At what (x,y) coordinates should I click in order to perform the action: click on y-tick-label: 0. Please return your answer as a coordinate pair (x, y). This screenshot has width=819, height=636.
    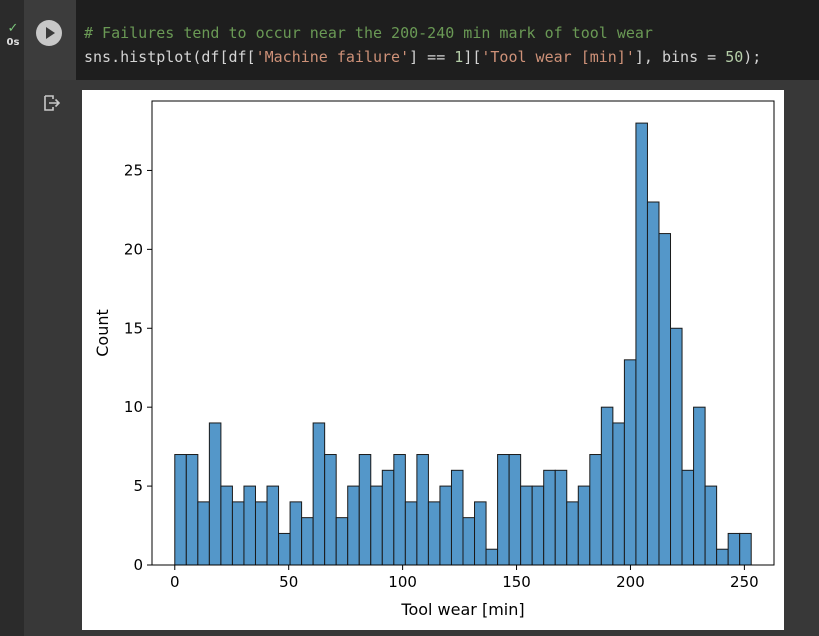
    Looking at the image, I should click on (138, 565).